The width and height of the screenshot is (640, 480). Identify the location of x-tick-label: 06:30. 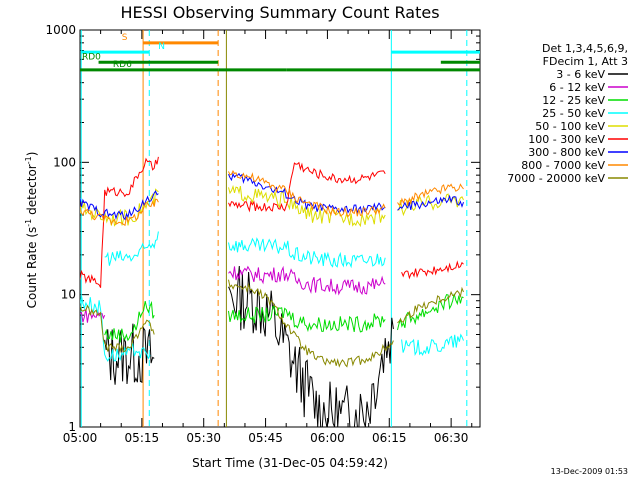
(451, 438).